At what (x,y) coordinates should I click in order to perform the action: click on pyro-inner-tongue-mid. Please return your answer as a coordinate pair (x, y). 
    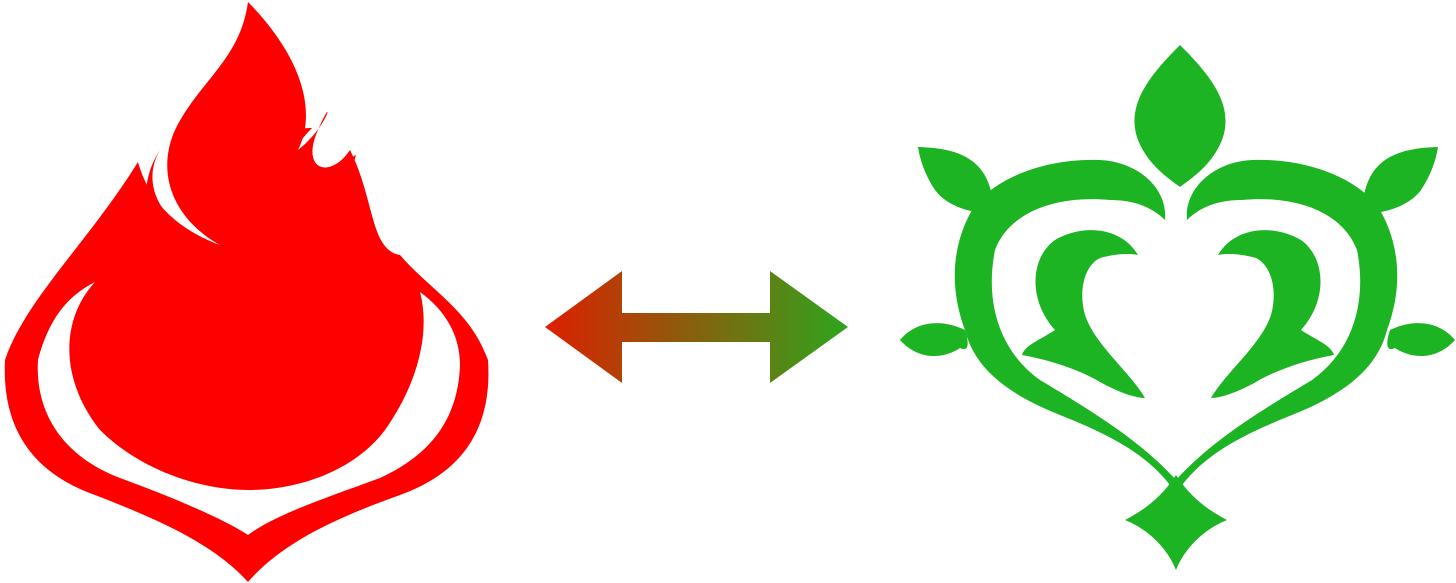
    Looking at the image, I should click on (294, 204).